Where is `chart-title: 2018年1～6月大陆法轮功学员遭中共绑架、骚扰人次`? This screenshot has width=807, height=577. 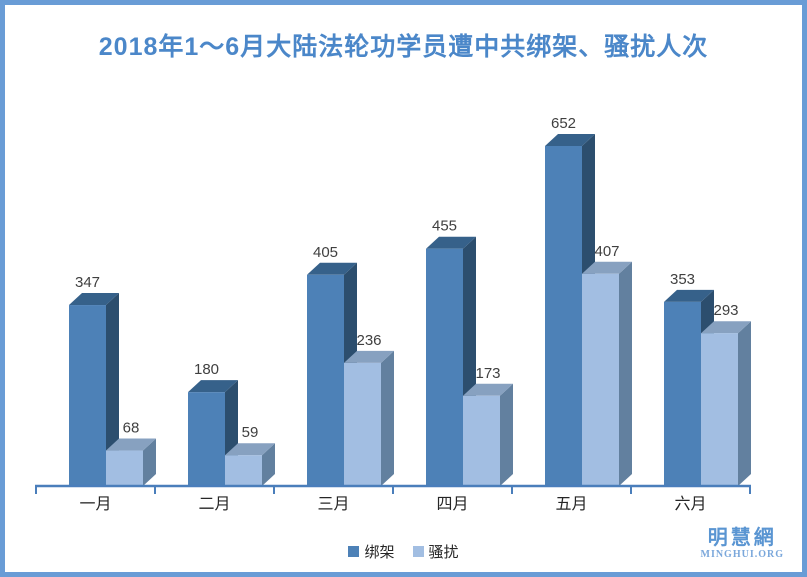
chart-title: 2018年1～6月大陆法轮功学员遭中共绑架、骚扰人次 is located at coordinates (403, 47).